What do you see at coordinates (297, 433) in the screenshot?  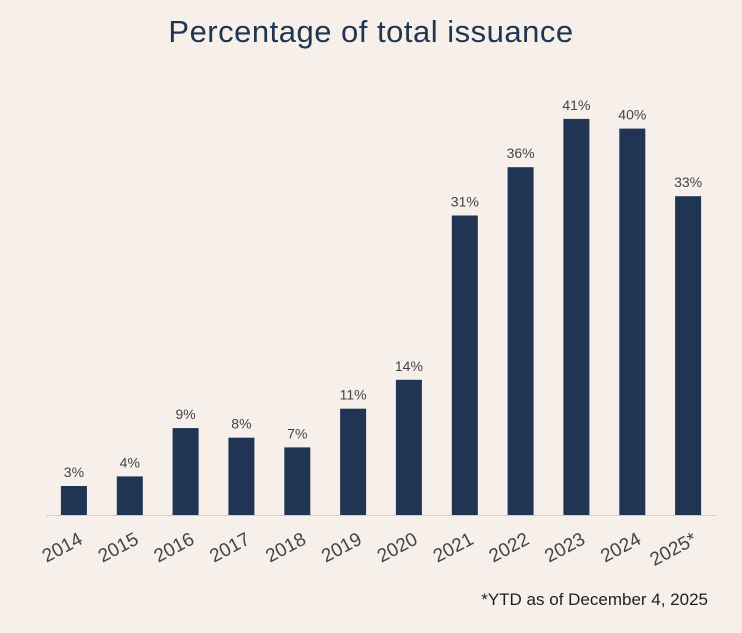 I see `value-label-2018: 7%` at bounding box center [297, 433].